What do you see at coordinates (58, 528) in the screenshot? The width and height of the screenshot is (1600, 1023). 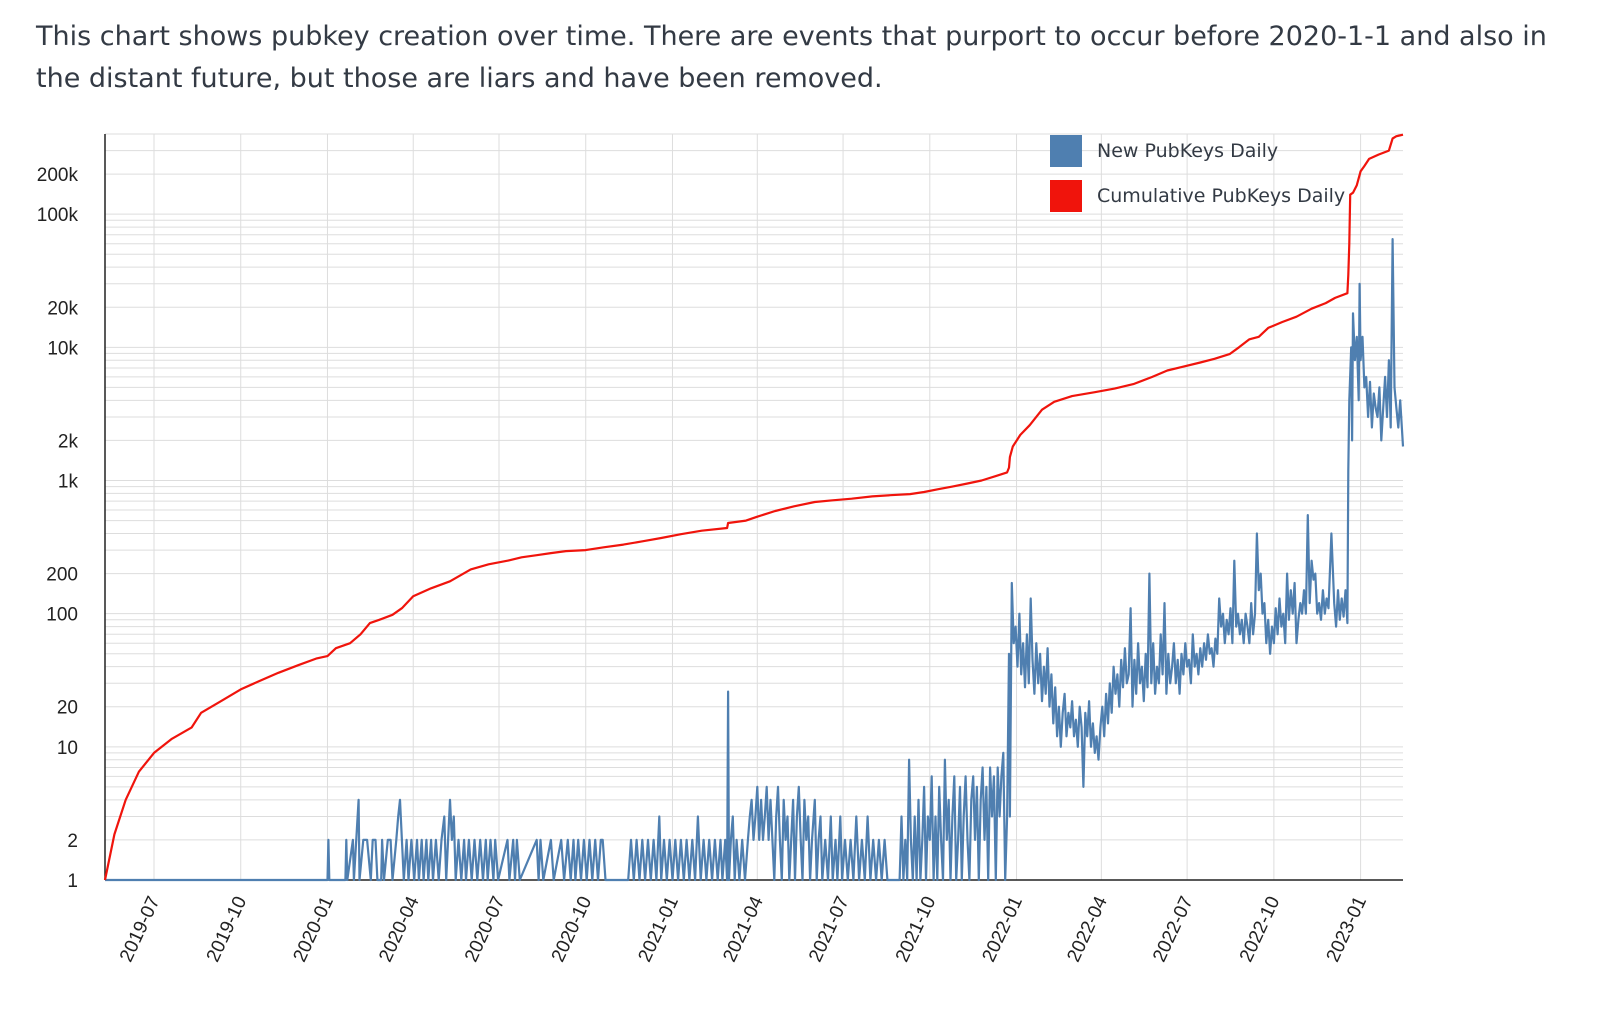 I see `y-axis-labels: 1 2 10 20 100 200 1k 2k 10k 20k 100k 200k` at bounding box center [58, 528].